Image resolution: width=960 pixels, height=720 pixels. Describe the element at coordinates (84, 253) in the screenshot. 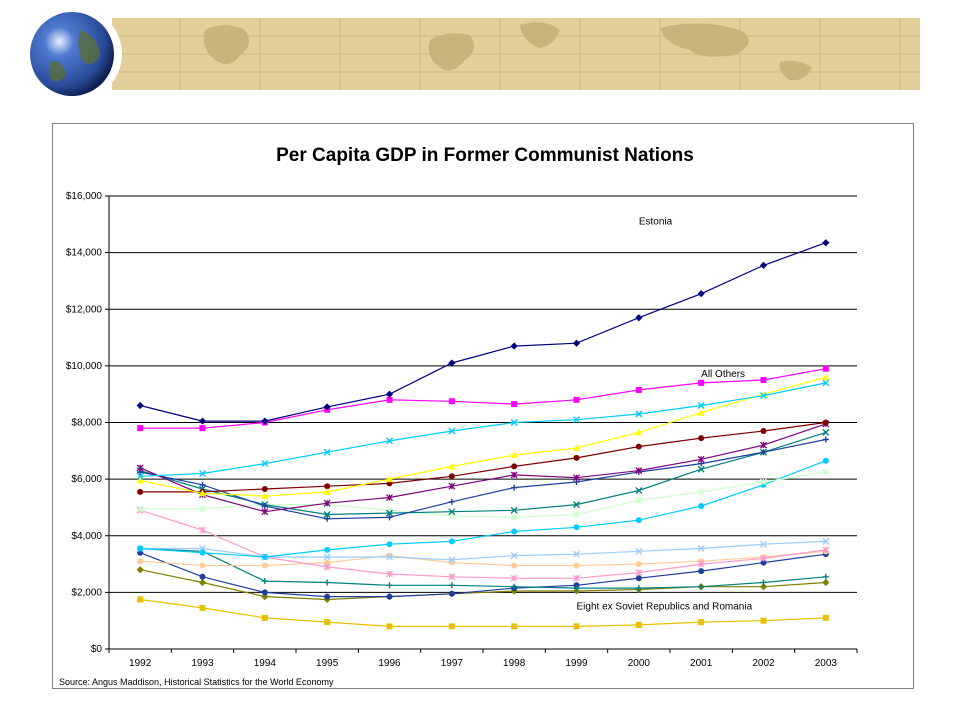

I see `y-tick-label: $14,000` at that location.